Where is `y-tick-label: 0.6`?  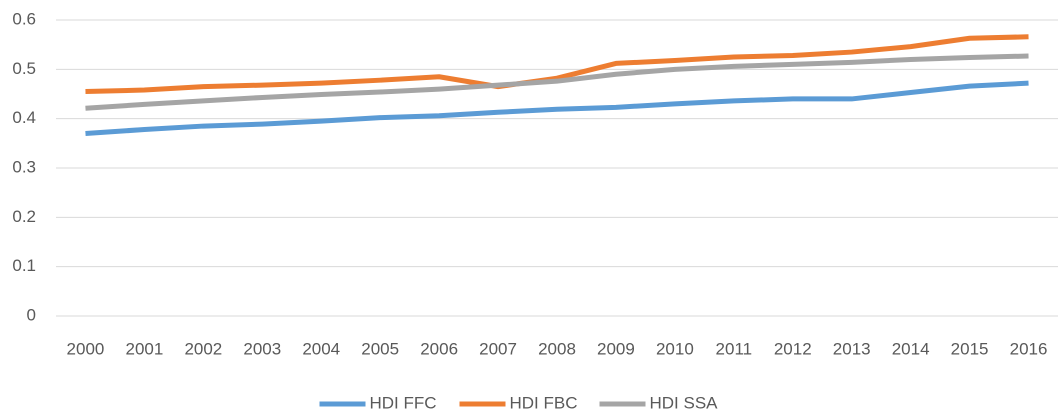 y-tick-label: 0.6 is located at coordinates (24, 18).